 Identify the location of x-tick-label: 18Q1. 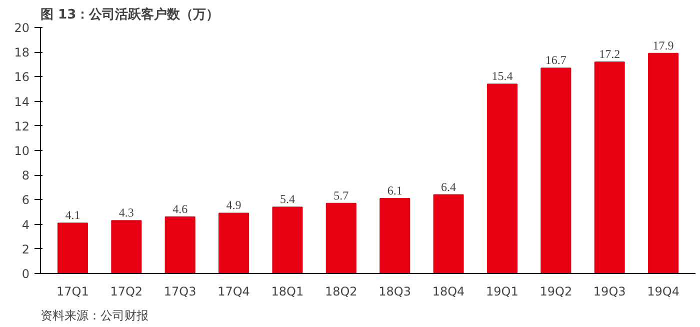
(287, 291).